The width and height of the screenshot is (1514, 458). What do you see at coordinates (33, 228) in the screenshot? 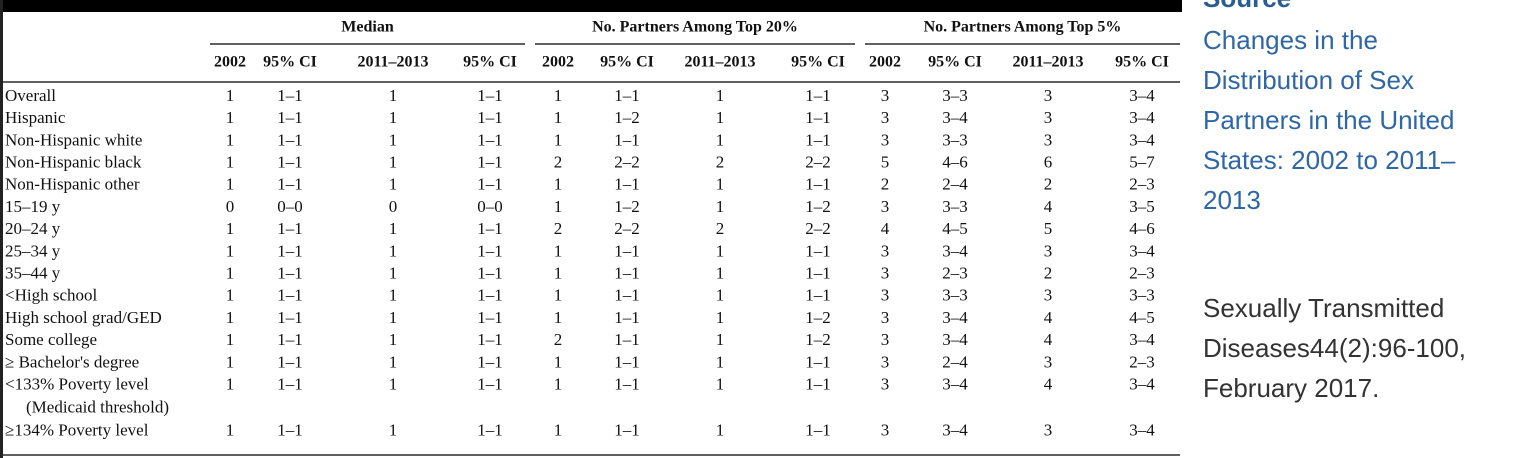
I see `row-label: 20–24 y` at bounding box center [33, 228].